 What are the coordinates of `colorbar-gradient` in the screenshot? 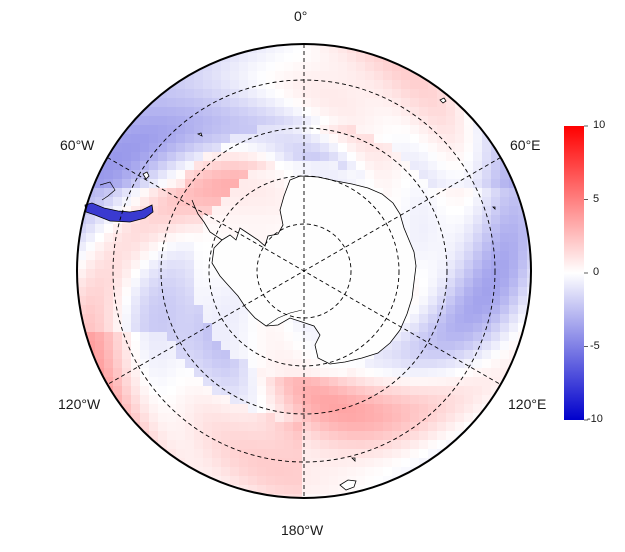 It's located at (574, 273).